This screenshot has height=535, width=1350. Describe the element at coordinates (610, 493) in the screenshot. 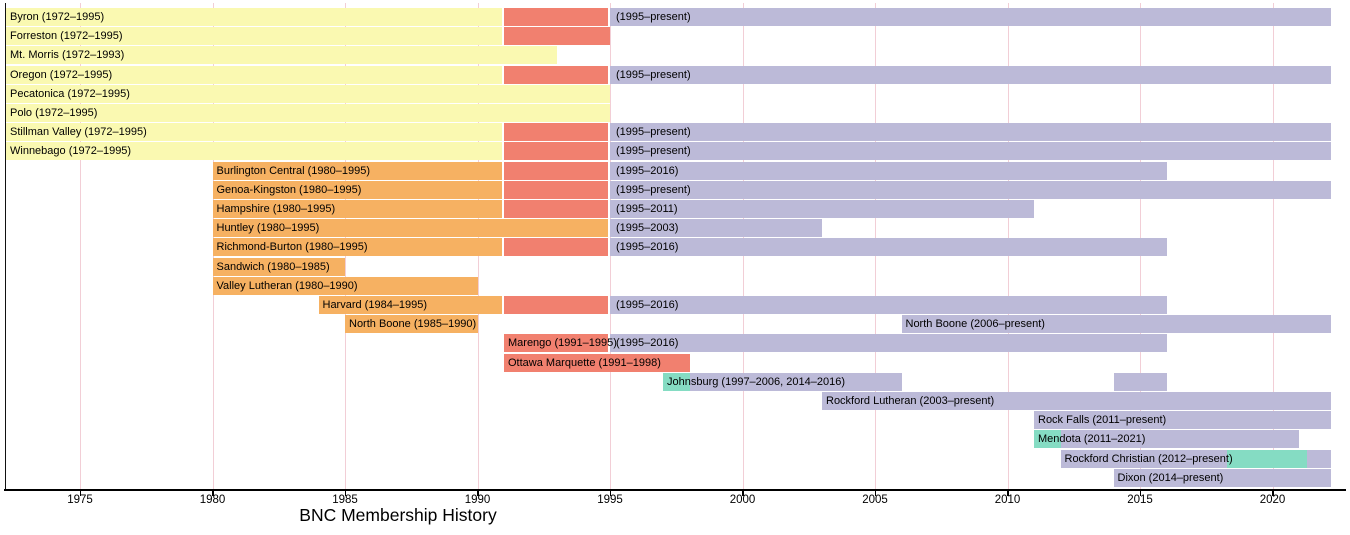

I see `tick-mark-1995` at that location.